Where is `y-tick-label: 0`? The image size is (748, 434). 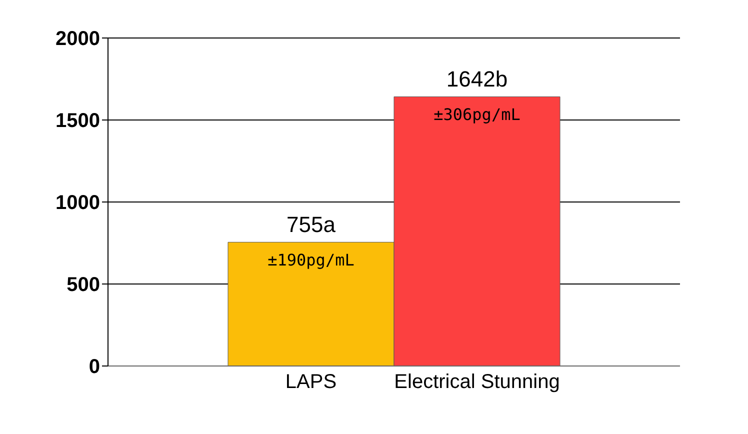 y-tick-label: 0 is located at coordinates (94, 367).